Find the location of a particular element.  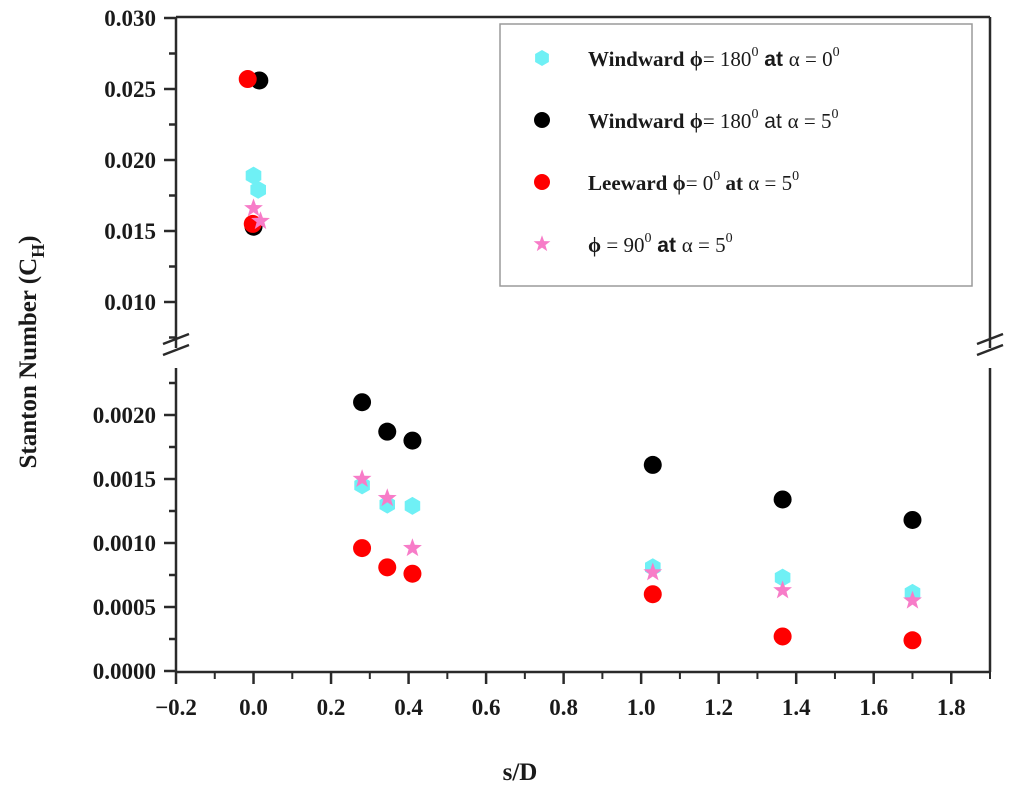

legend-item-1: Windward ϕ= 1800 at α = 50 is located at coordinates (686, 120).